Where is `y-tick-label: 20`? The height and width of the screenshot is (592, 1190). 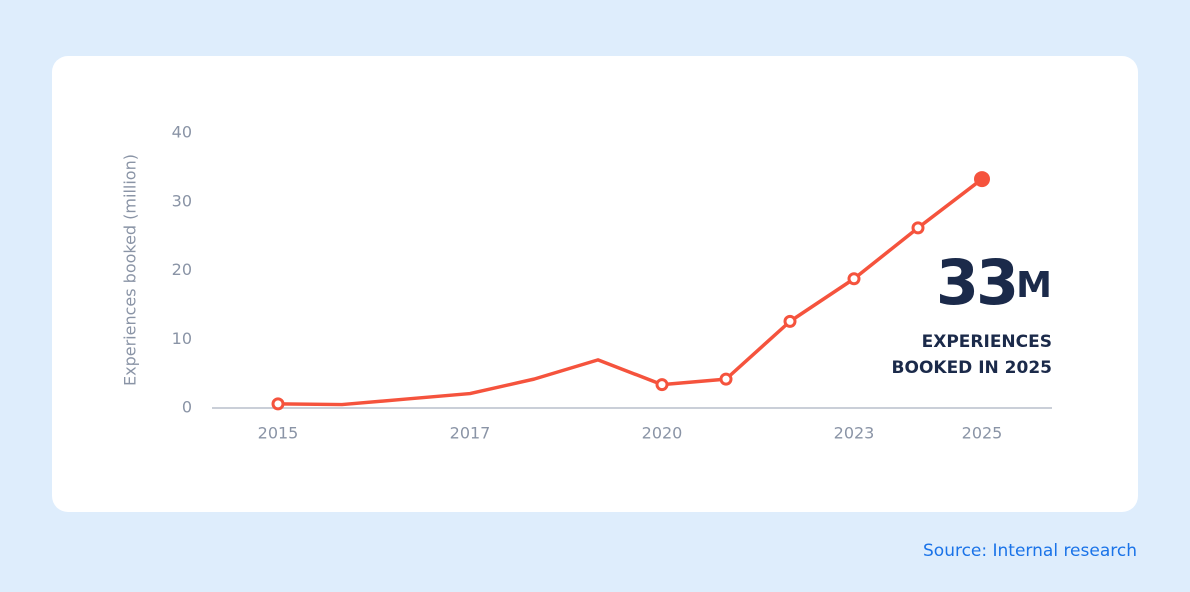 y-tick-label: 20 is located at coordinates (182, 269).